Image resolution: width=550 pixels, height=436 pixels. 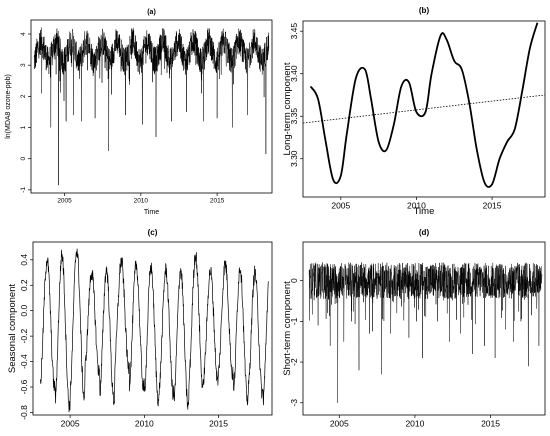 What do you see at coordinates (23, 34) in the screenshot?
I see `y-tick-label: 4` at bounding box center [23, 34].